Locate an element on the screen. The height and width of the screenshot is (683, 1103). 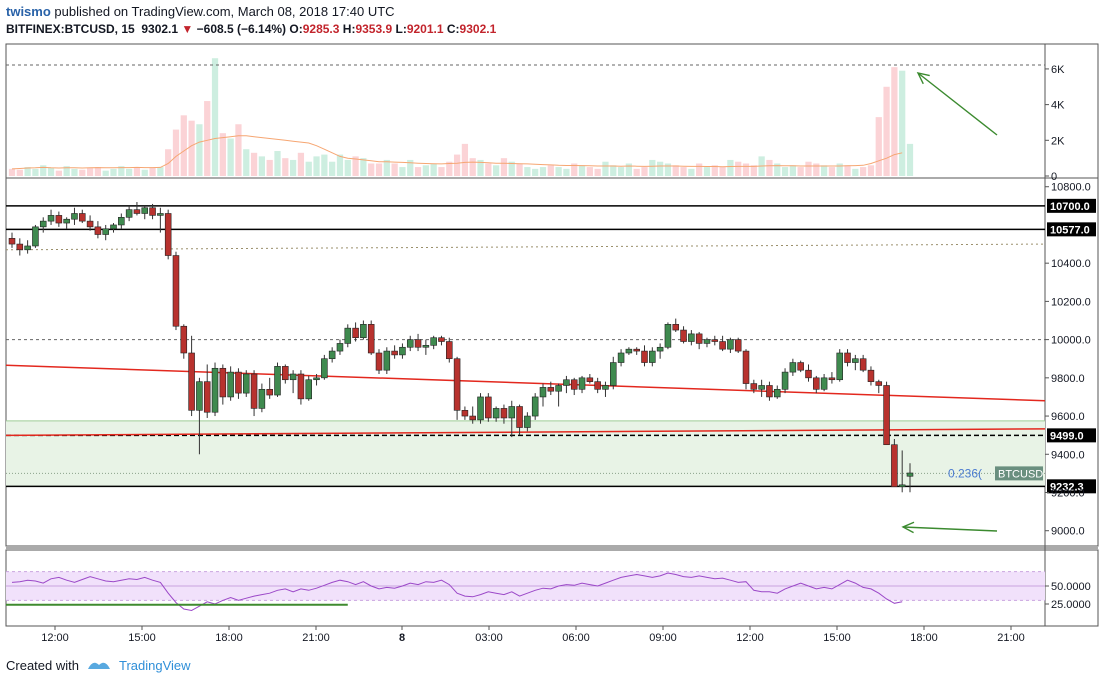
time-axis-label: 09:00 is located at coordinates (663, 638).